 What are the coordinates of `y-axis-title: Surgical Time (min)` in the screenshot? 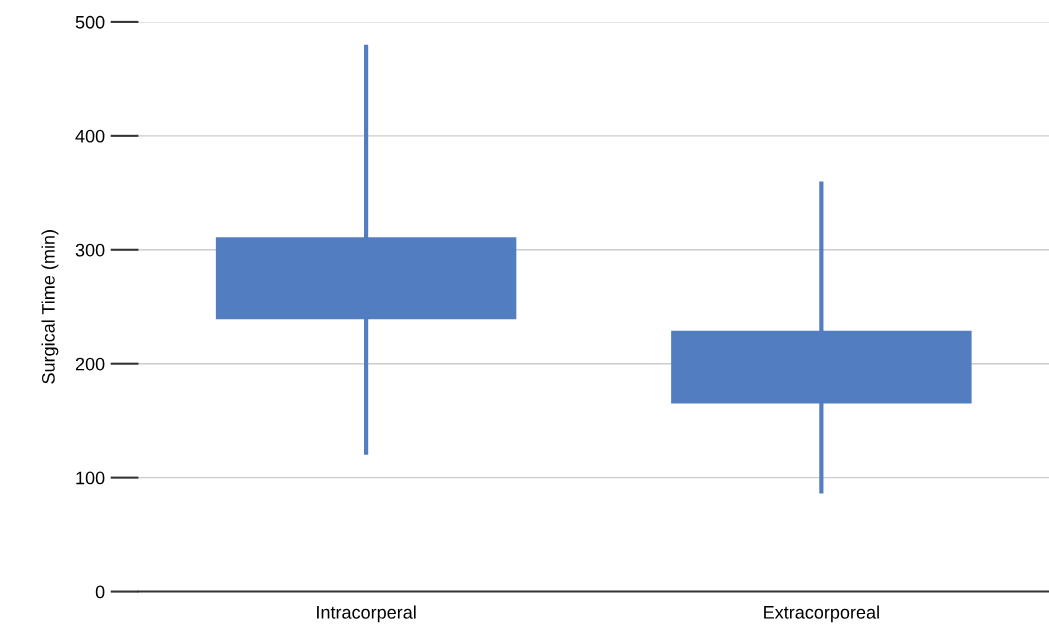 It's located at (50, 307).